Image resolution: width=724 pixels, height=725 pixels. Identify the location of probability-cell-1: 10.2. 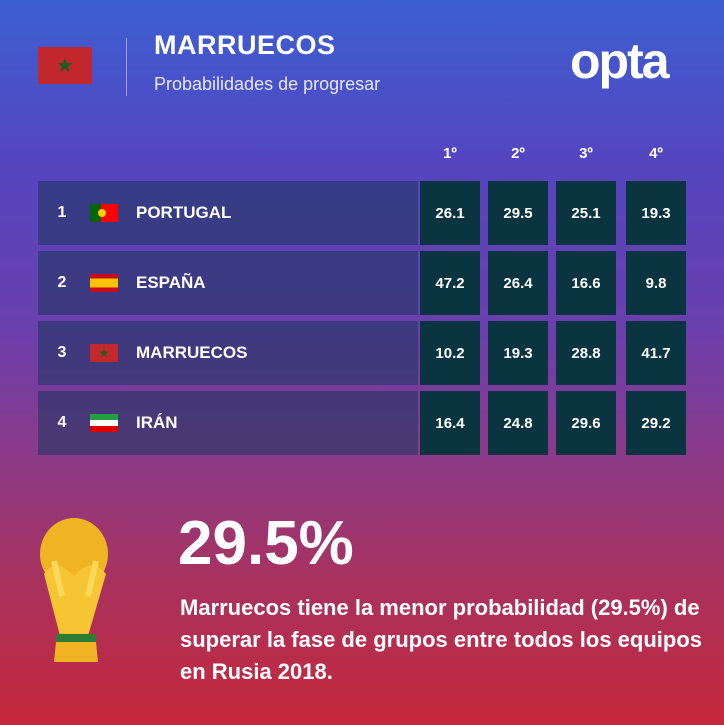
(450, 353).